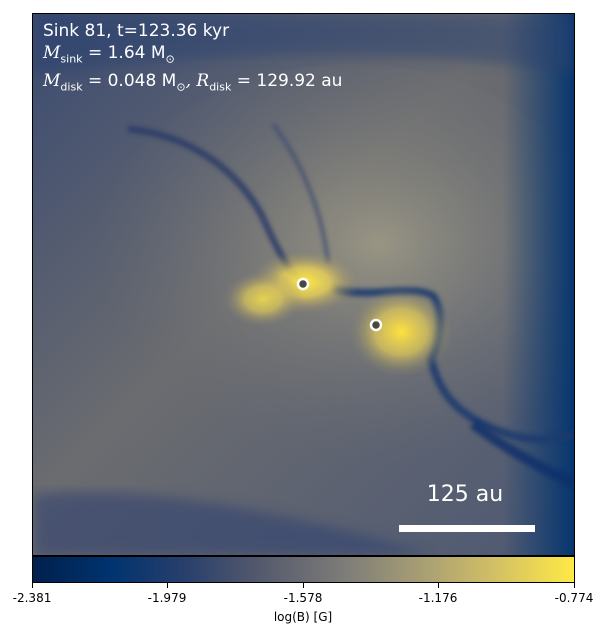 The image size is (606, 636). Describe the element at coordinates (181, 87) in the screenshot. I see `solar-mass-subscript-2: ⊙` at that location.